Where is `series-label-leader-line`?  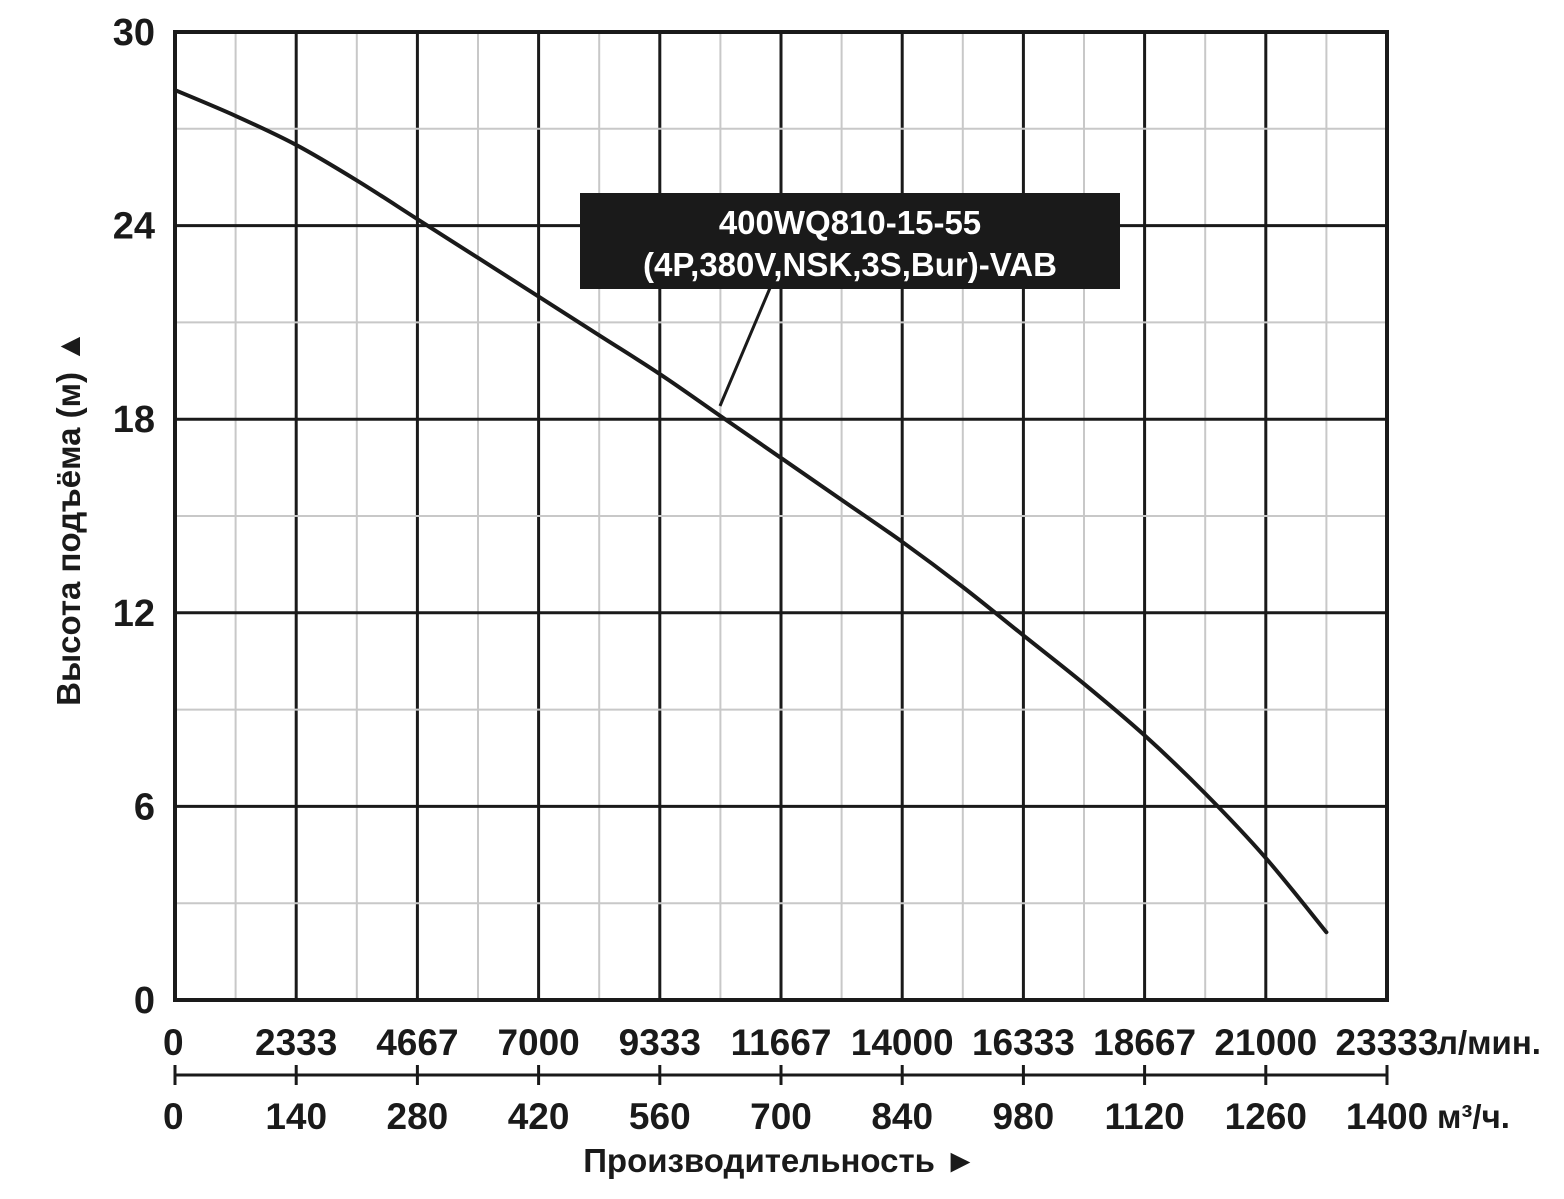
series-label-leader-line is located at coordinates (745, 347).